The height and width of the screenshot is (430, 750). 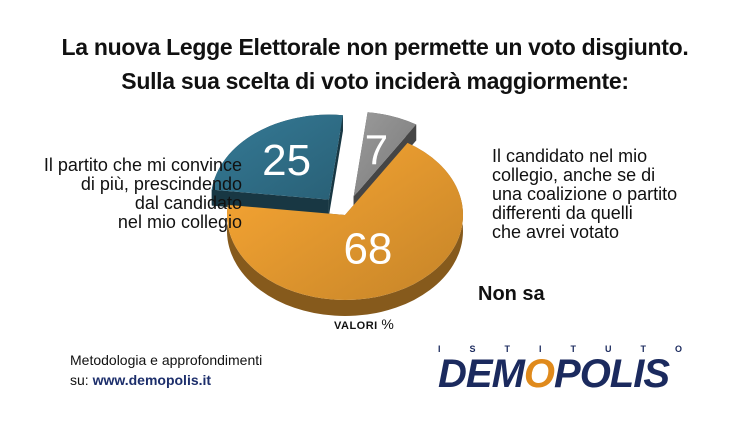 What do you see at coordinates (179, 222) in the screenshot?
I see `slice-label-line: nel mio collegio` at bounding box center [179, 222].